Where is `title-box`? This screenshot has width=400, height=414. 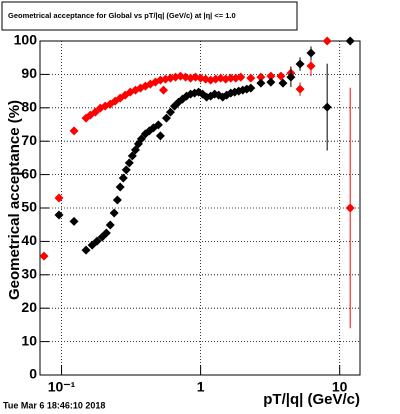
title-box is located at coordinates (149, 16).